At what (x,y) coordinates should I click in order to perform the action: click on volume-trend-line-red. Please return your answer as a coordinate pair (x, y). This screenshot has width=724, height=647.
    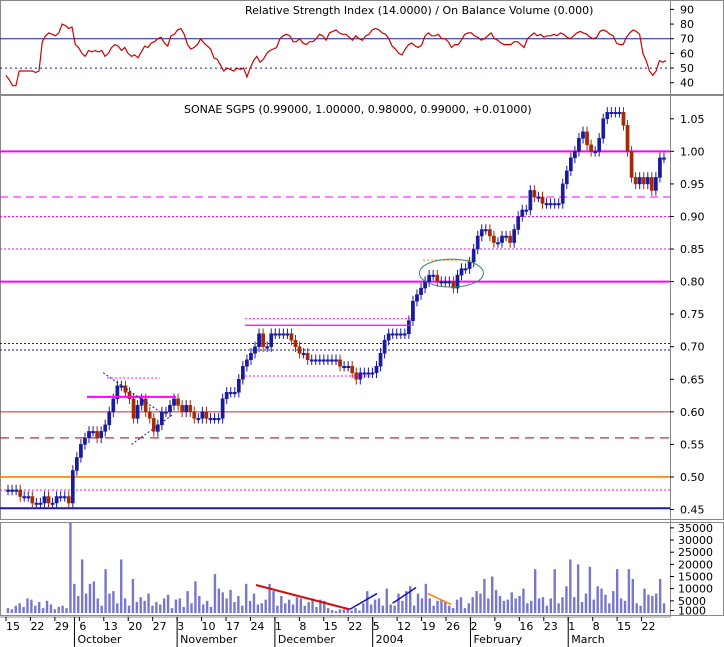
    Looking at the image, I should click on (302, 597).